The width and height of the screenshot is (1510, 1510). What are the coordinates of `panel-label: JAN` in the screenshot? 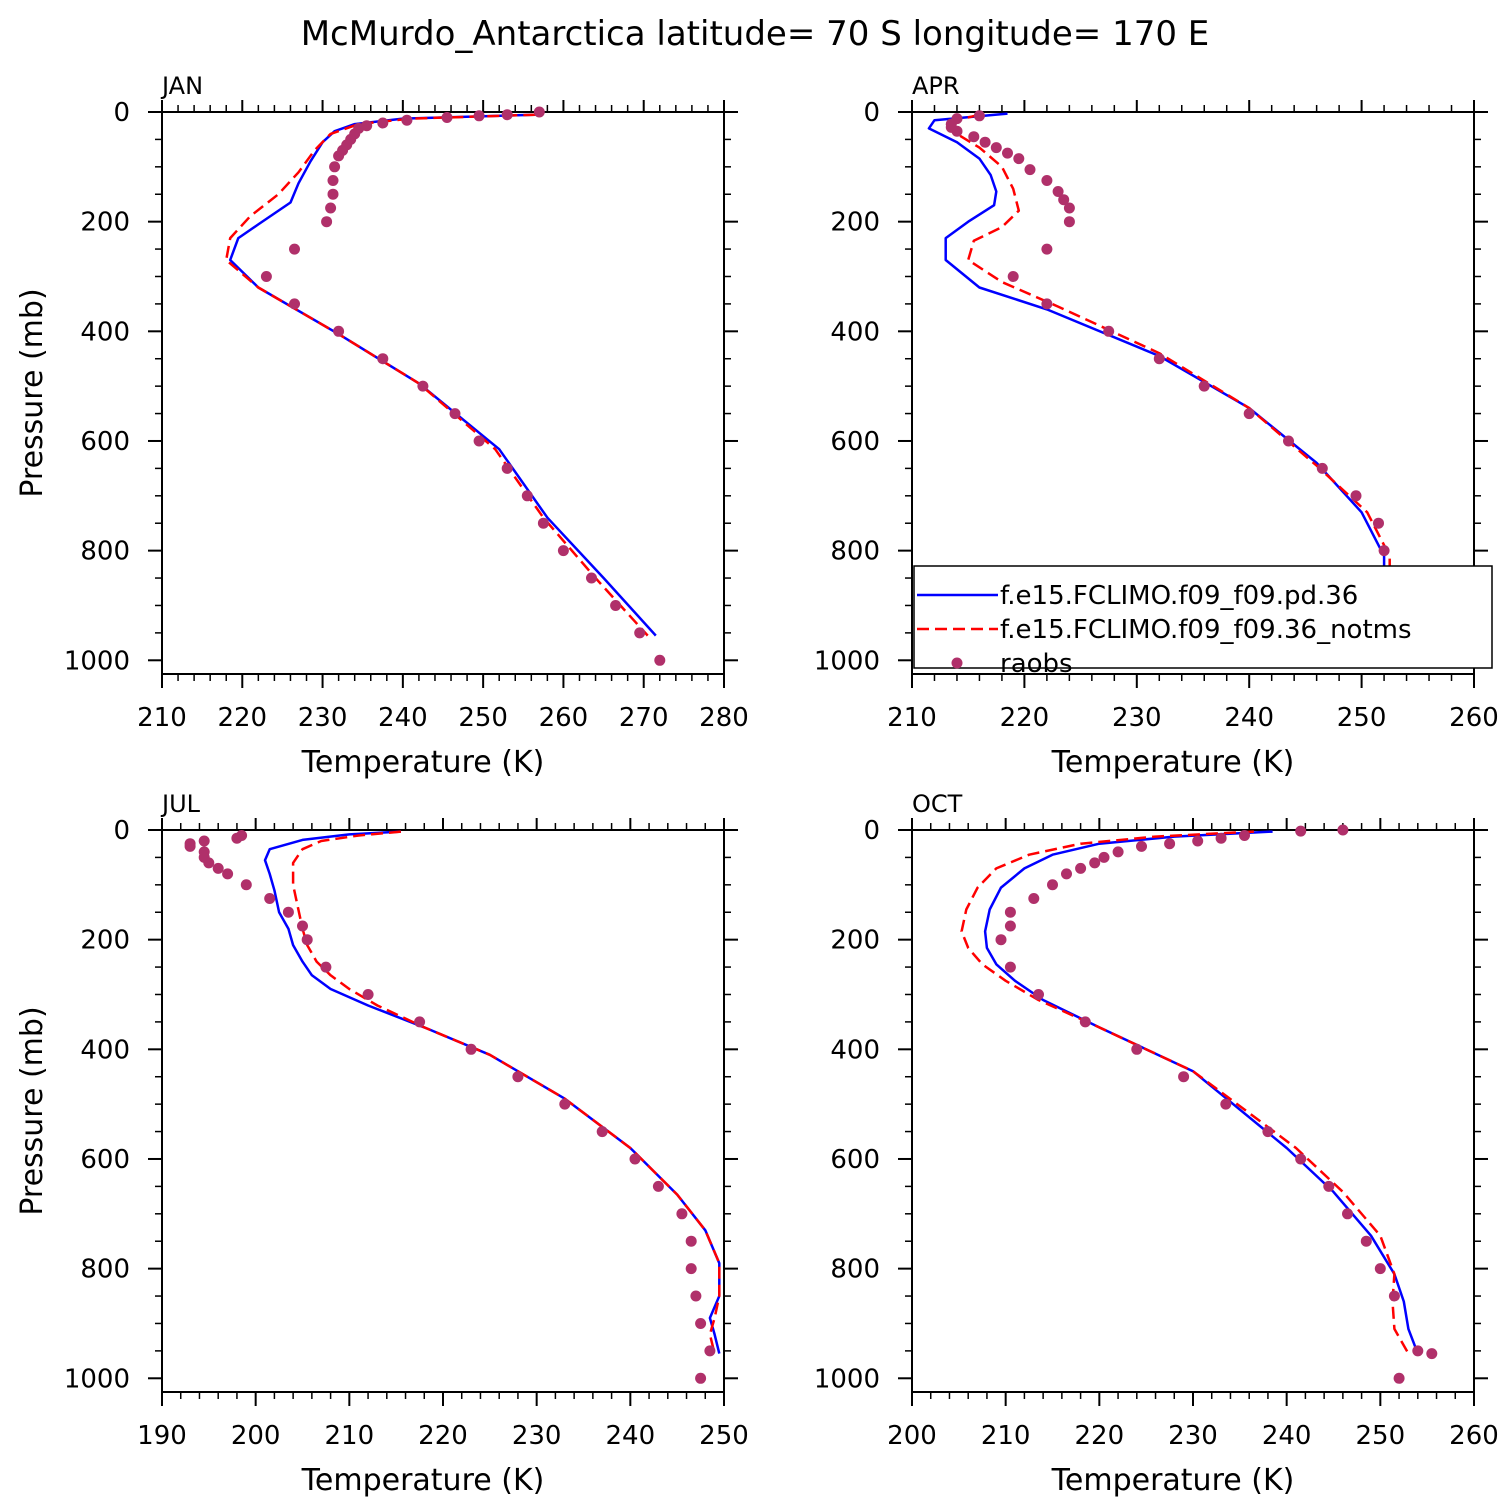 It's located at (181, 86).